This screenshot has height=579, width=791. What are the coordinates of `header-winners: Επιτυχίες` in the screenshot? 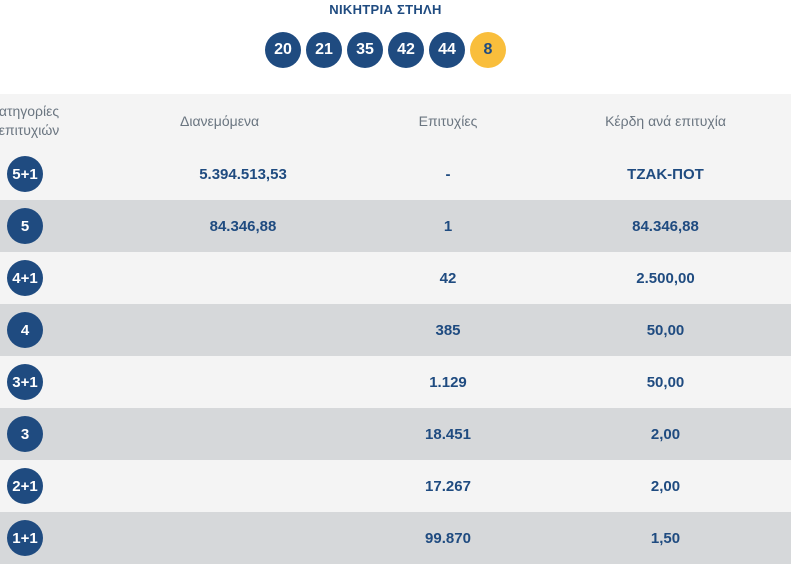 It's located at (448, 121).